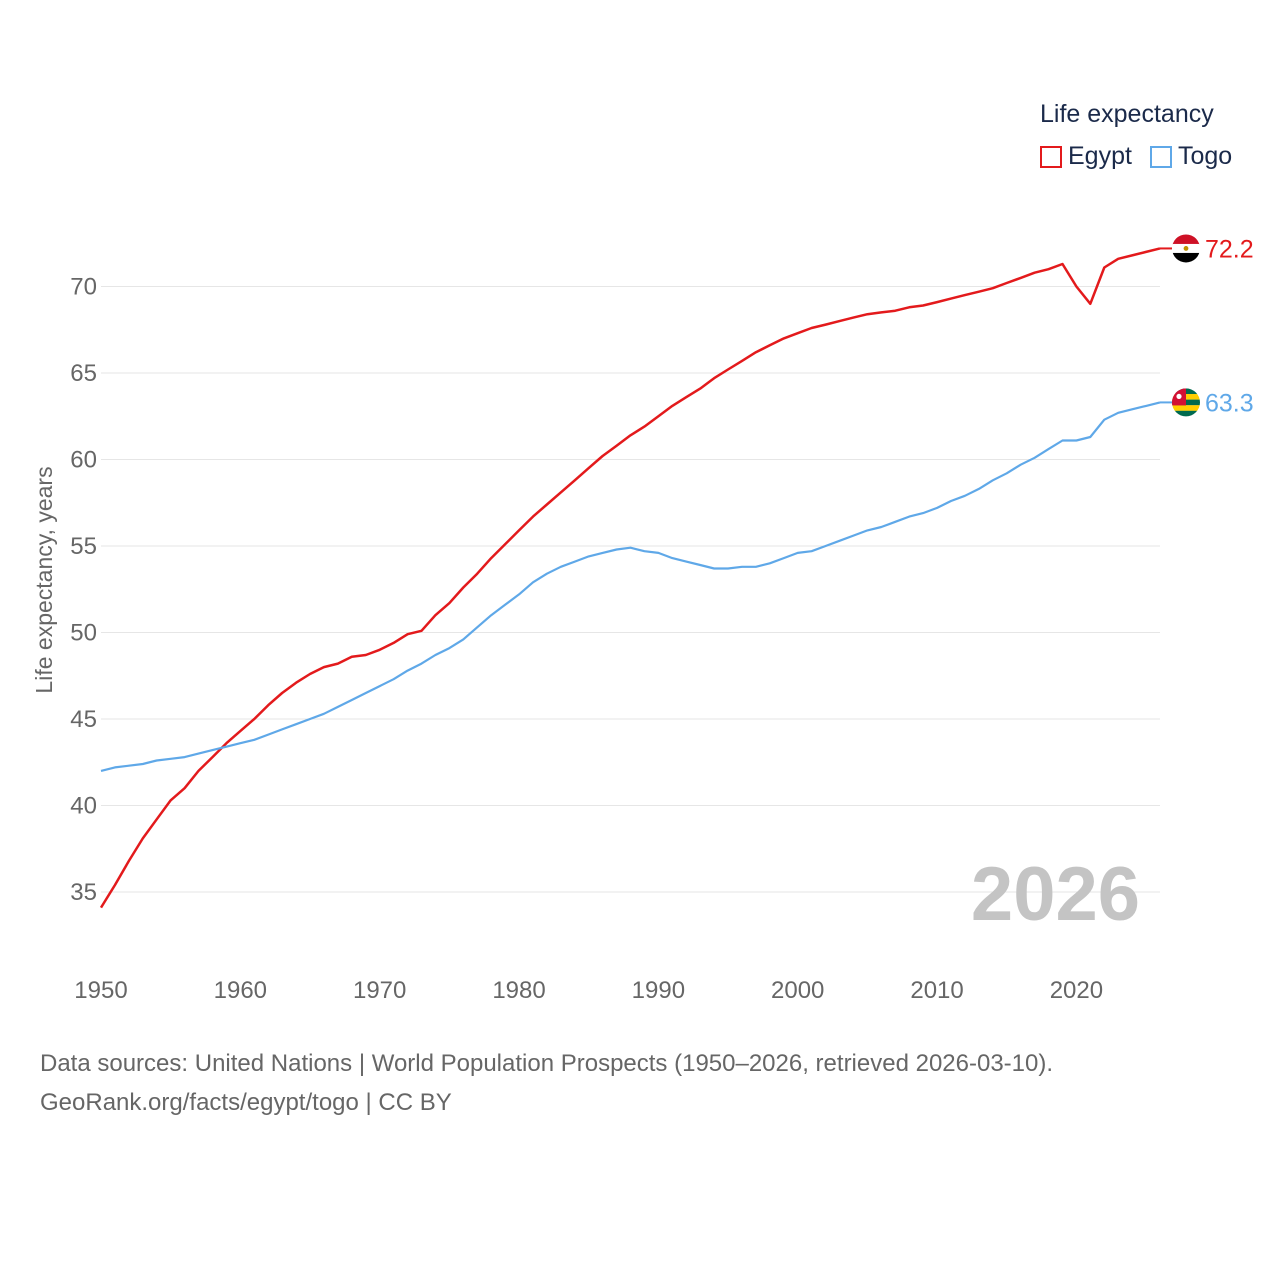  What do you see at coordinates (83, 806) in the screenshot?
I see `y-tick-label: 40` at bounding box center [83, 806].